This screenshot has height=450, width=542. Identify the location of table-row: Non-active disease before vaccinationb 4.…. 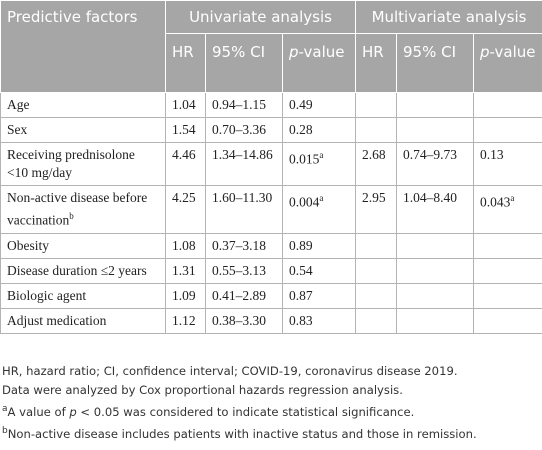
(271, 209).